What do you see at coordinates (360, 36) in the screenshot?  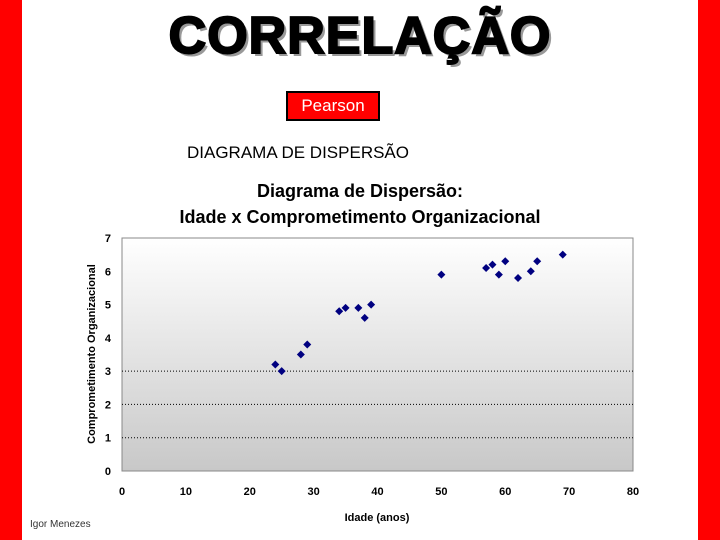 I see `slide-title: CORRELAÇÃO` at bounding box center [360, 36].